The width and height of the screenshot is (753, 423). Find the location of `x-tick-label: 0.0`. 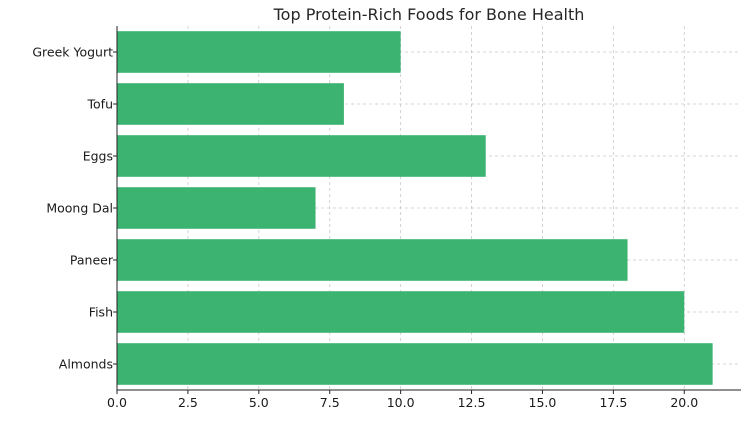

x-tick-label: 0.0 is located at coordinates (117, 402).